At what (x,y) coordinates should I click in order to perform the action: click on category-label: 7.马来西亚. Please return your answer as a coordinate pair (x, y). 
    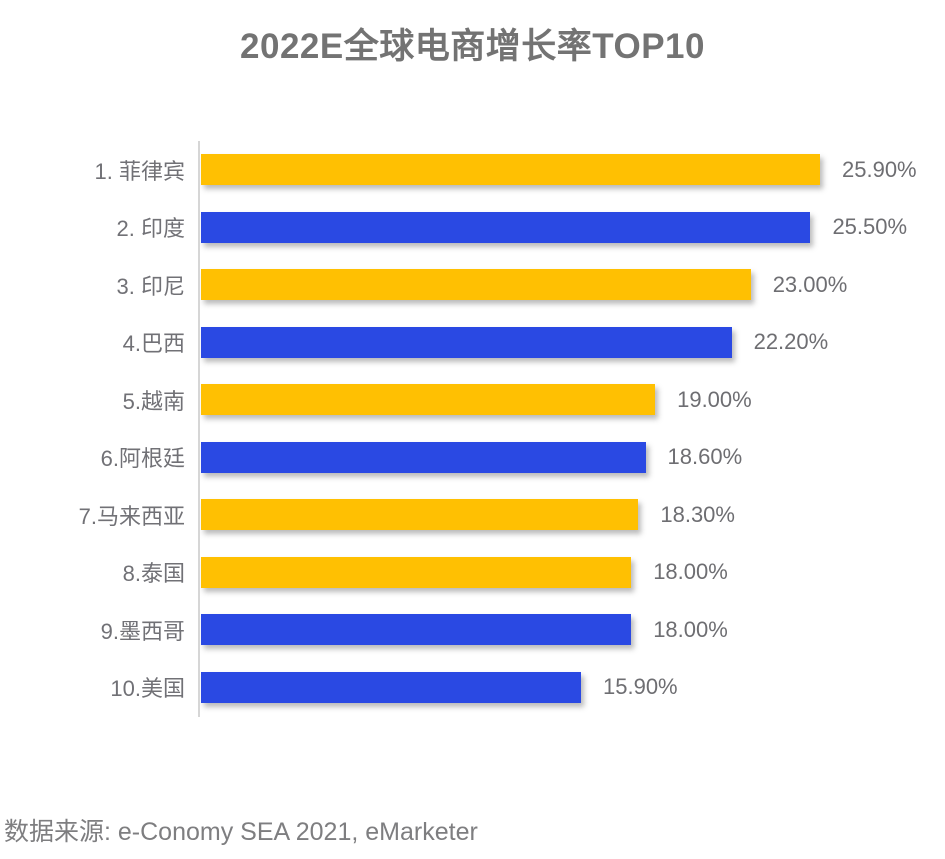
    Looking at the image, I should click on (131, 516).